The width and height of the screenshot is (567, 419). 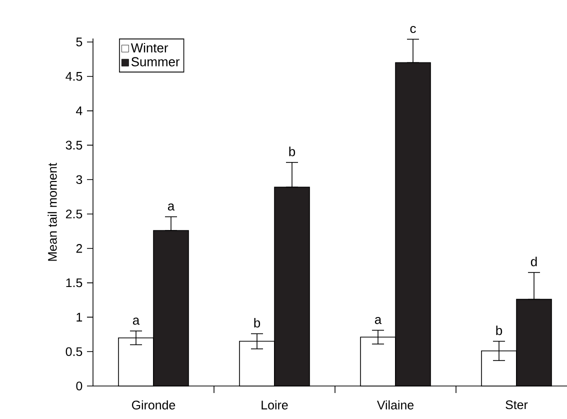 What do you see at coordinates (149, 47) in the screenshot?
I see `legend-label: Winter` at bounding box center [149, 47].